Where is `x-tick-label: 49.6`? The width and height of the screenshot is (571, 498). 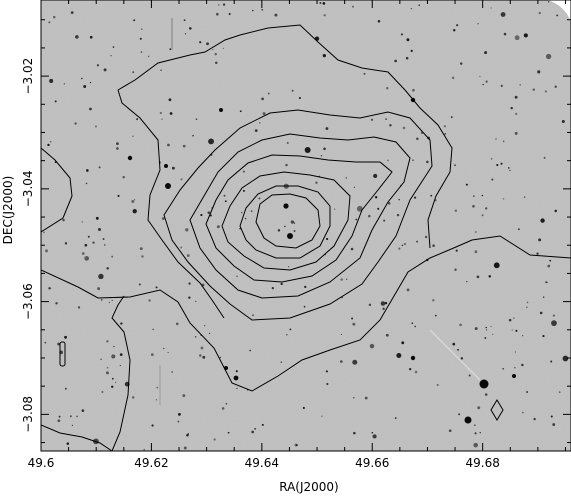
x-tick-label: 49.6 is located at coordinates (41, 463).